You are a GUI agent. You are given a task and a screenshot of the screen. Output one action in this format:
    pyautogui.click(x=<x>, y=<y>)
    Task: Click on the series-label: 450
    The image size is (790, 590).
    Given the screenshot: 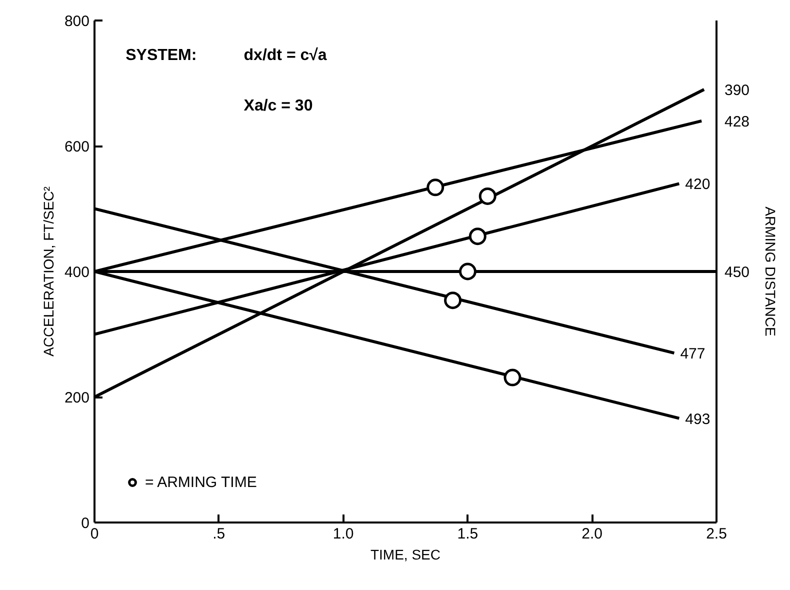 What is the action you would take?
    pyautogui.click(x=737, y=272)
    